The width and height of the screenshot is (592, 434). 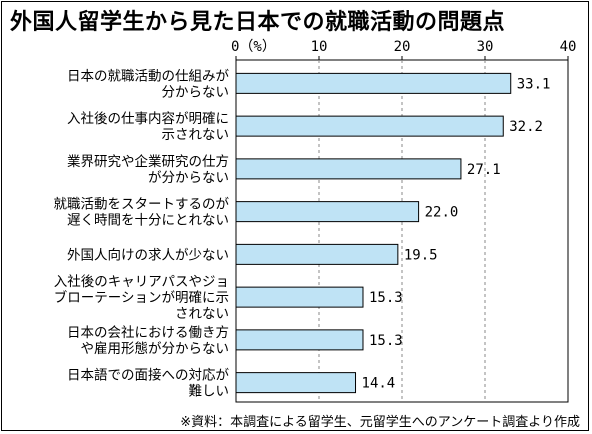 I want to click on category-label: 遅く時間を十分にとれない, so click(x=148, y=221).